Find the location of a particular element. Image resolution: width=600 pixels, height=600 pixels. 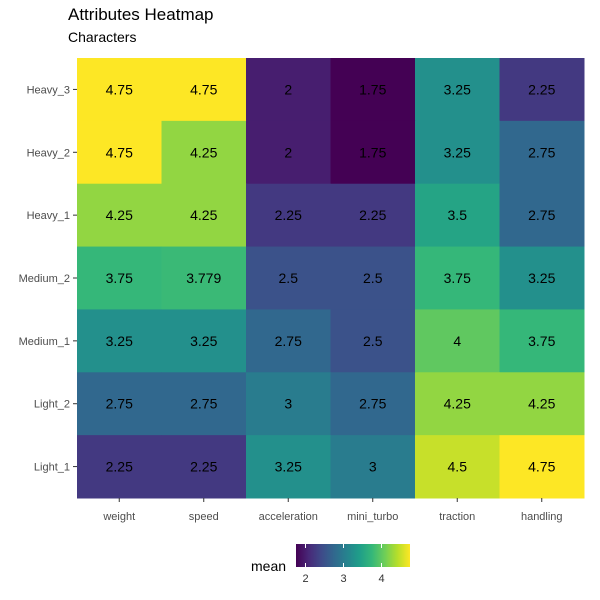

cell-value-label: 3.779 is located at coordinates (203, 278).